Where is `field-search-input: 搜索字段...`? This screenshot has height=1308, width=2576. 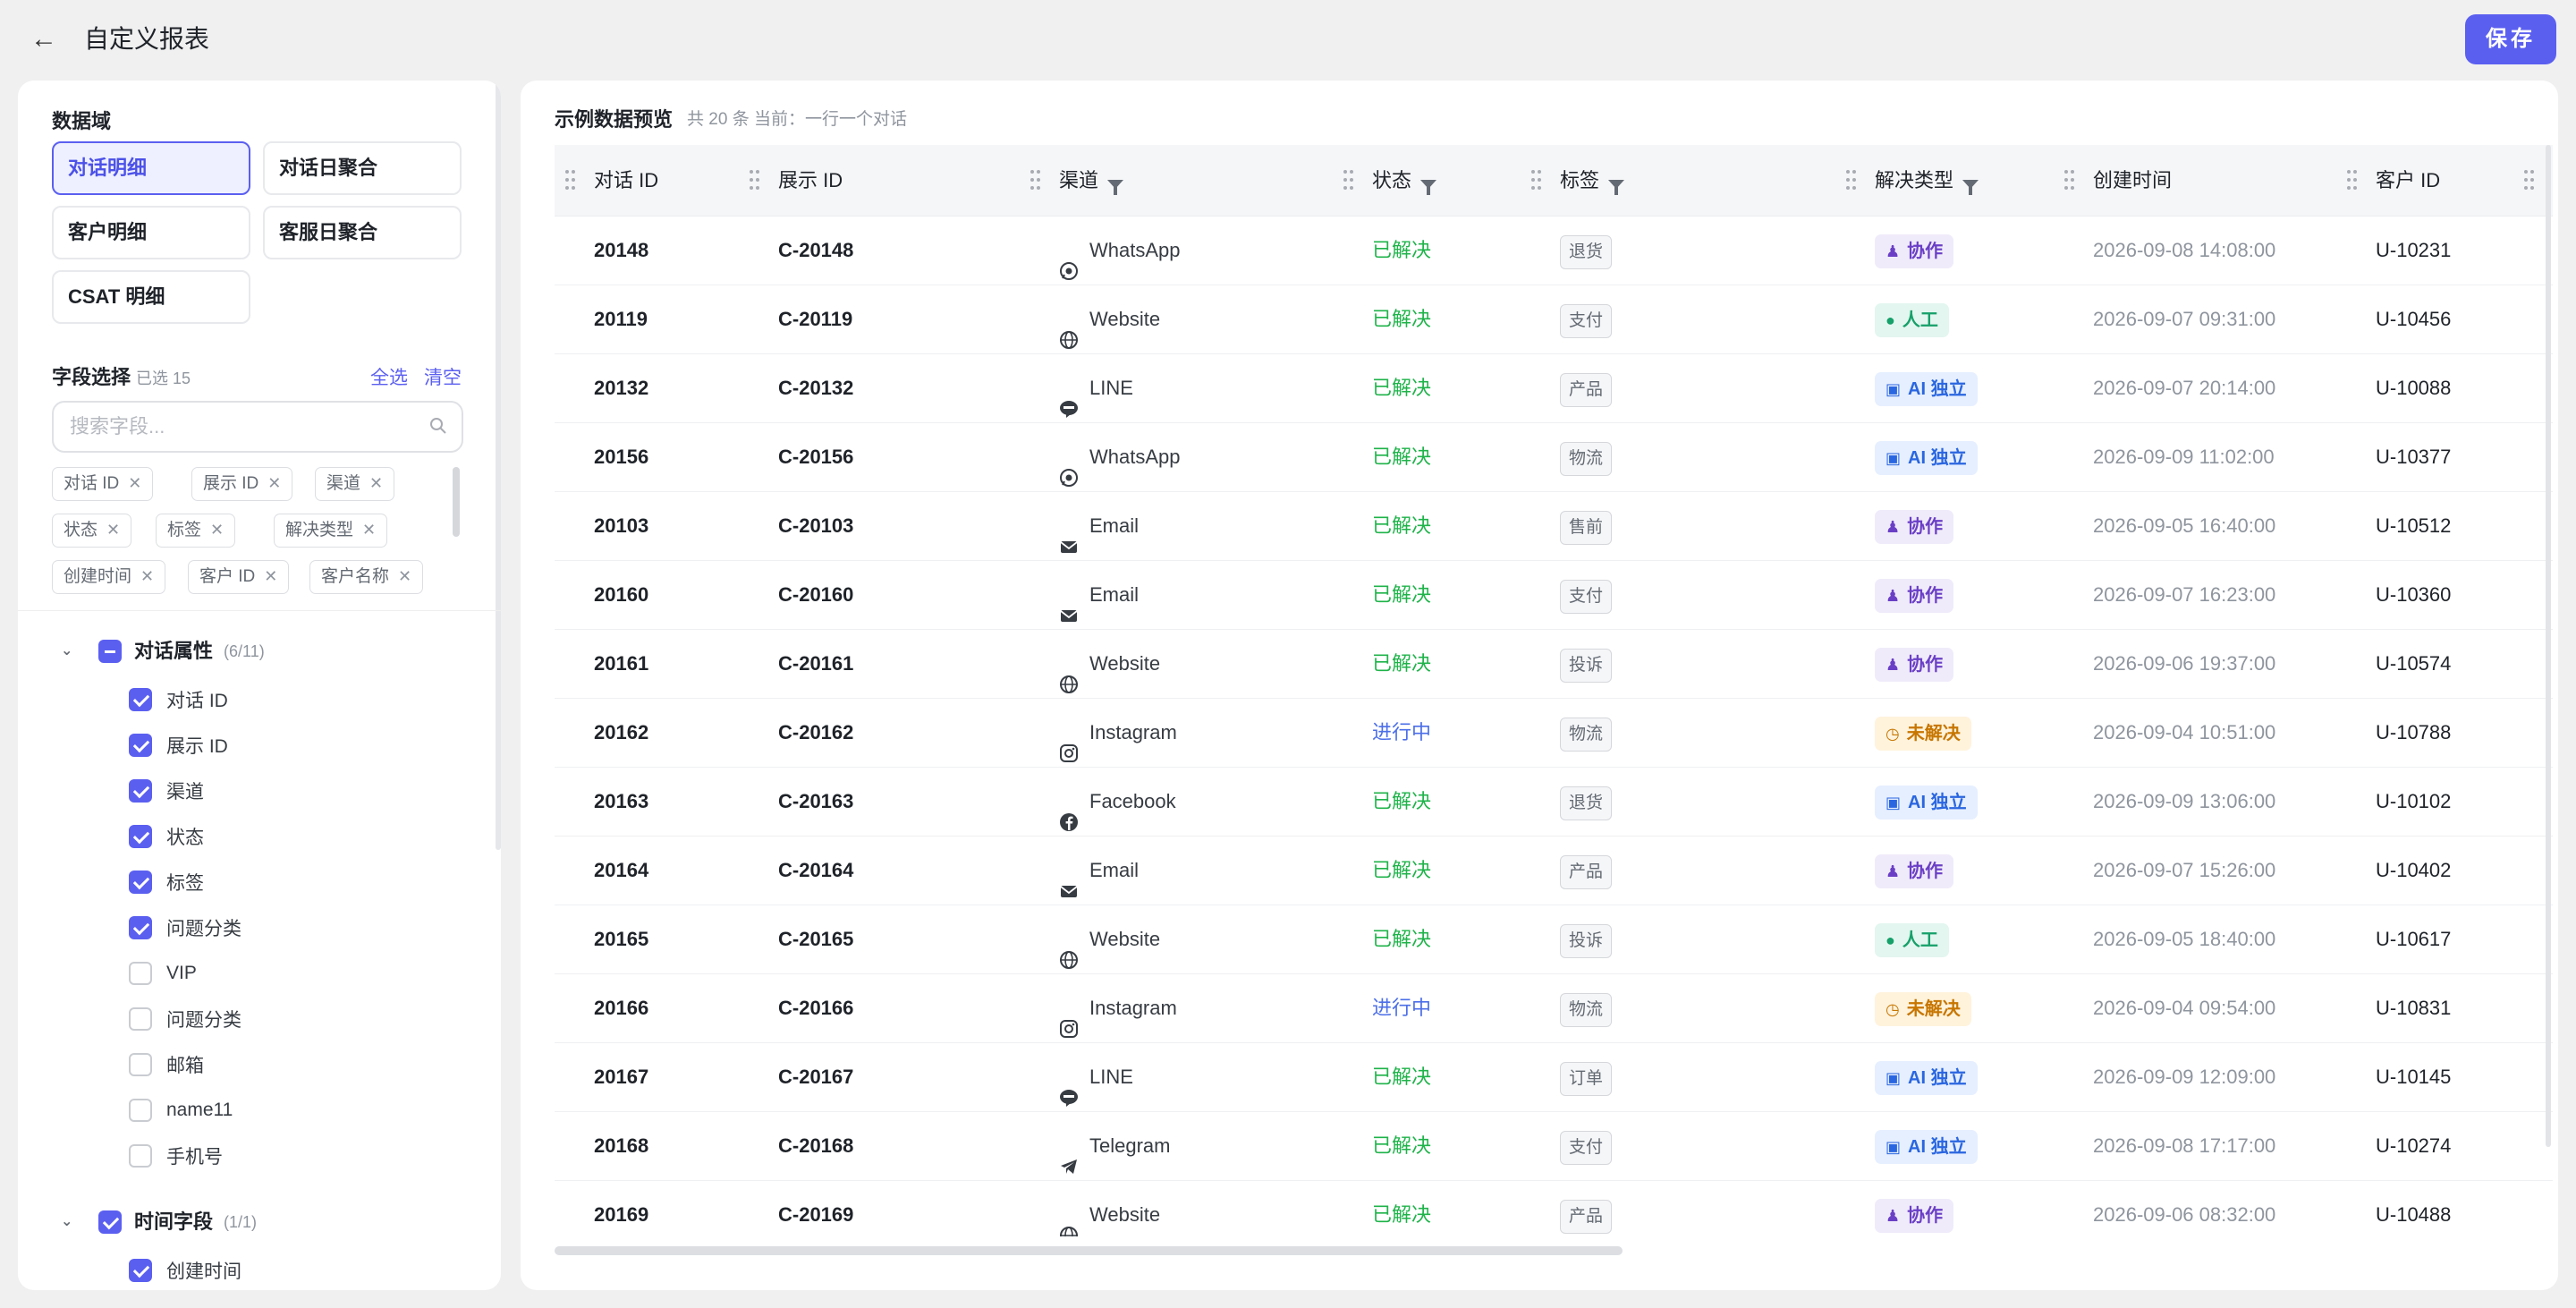 field-search-input: 搜索字段... is located at coordinates (257, 427).